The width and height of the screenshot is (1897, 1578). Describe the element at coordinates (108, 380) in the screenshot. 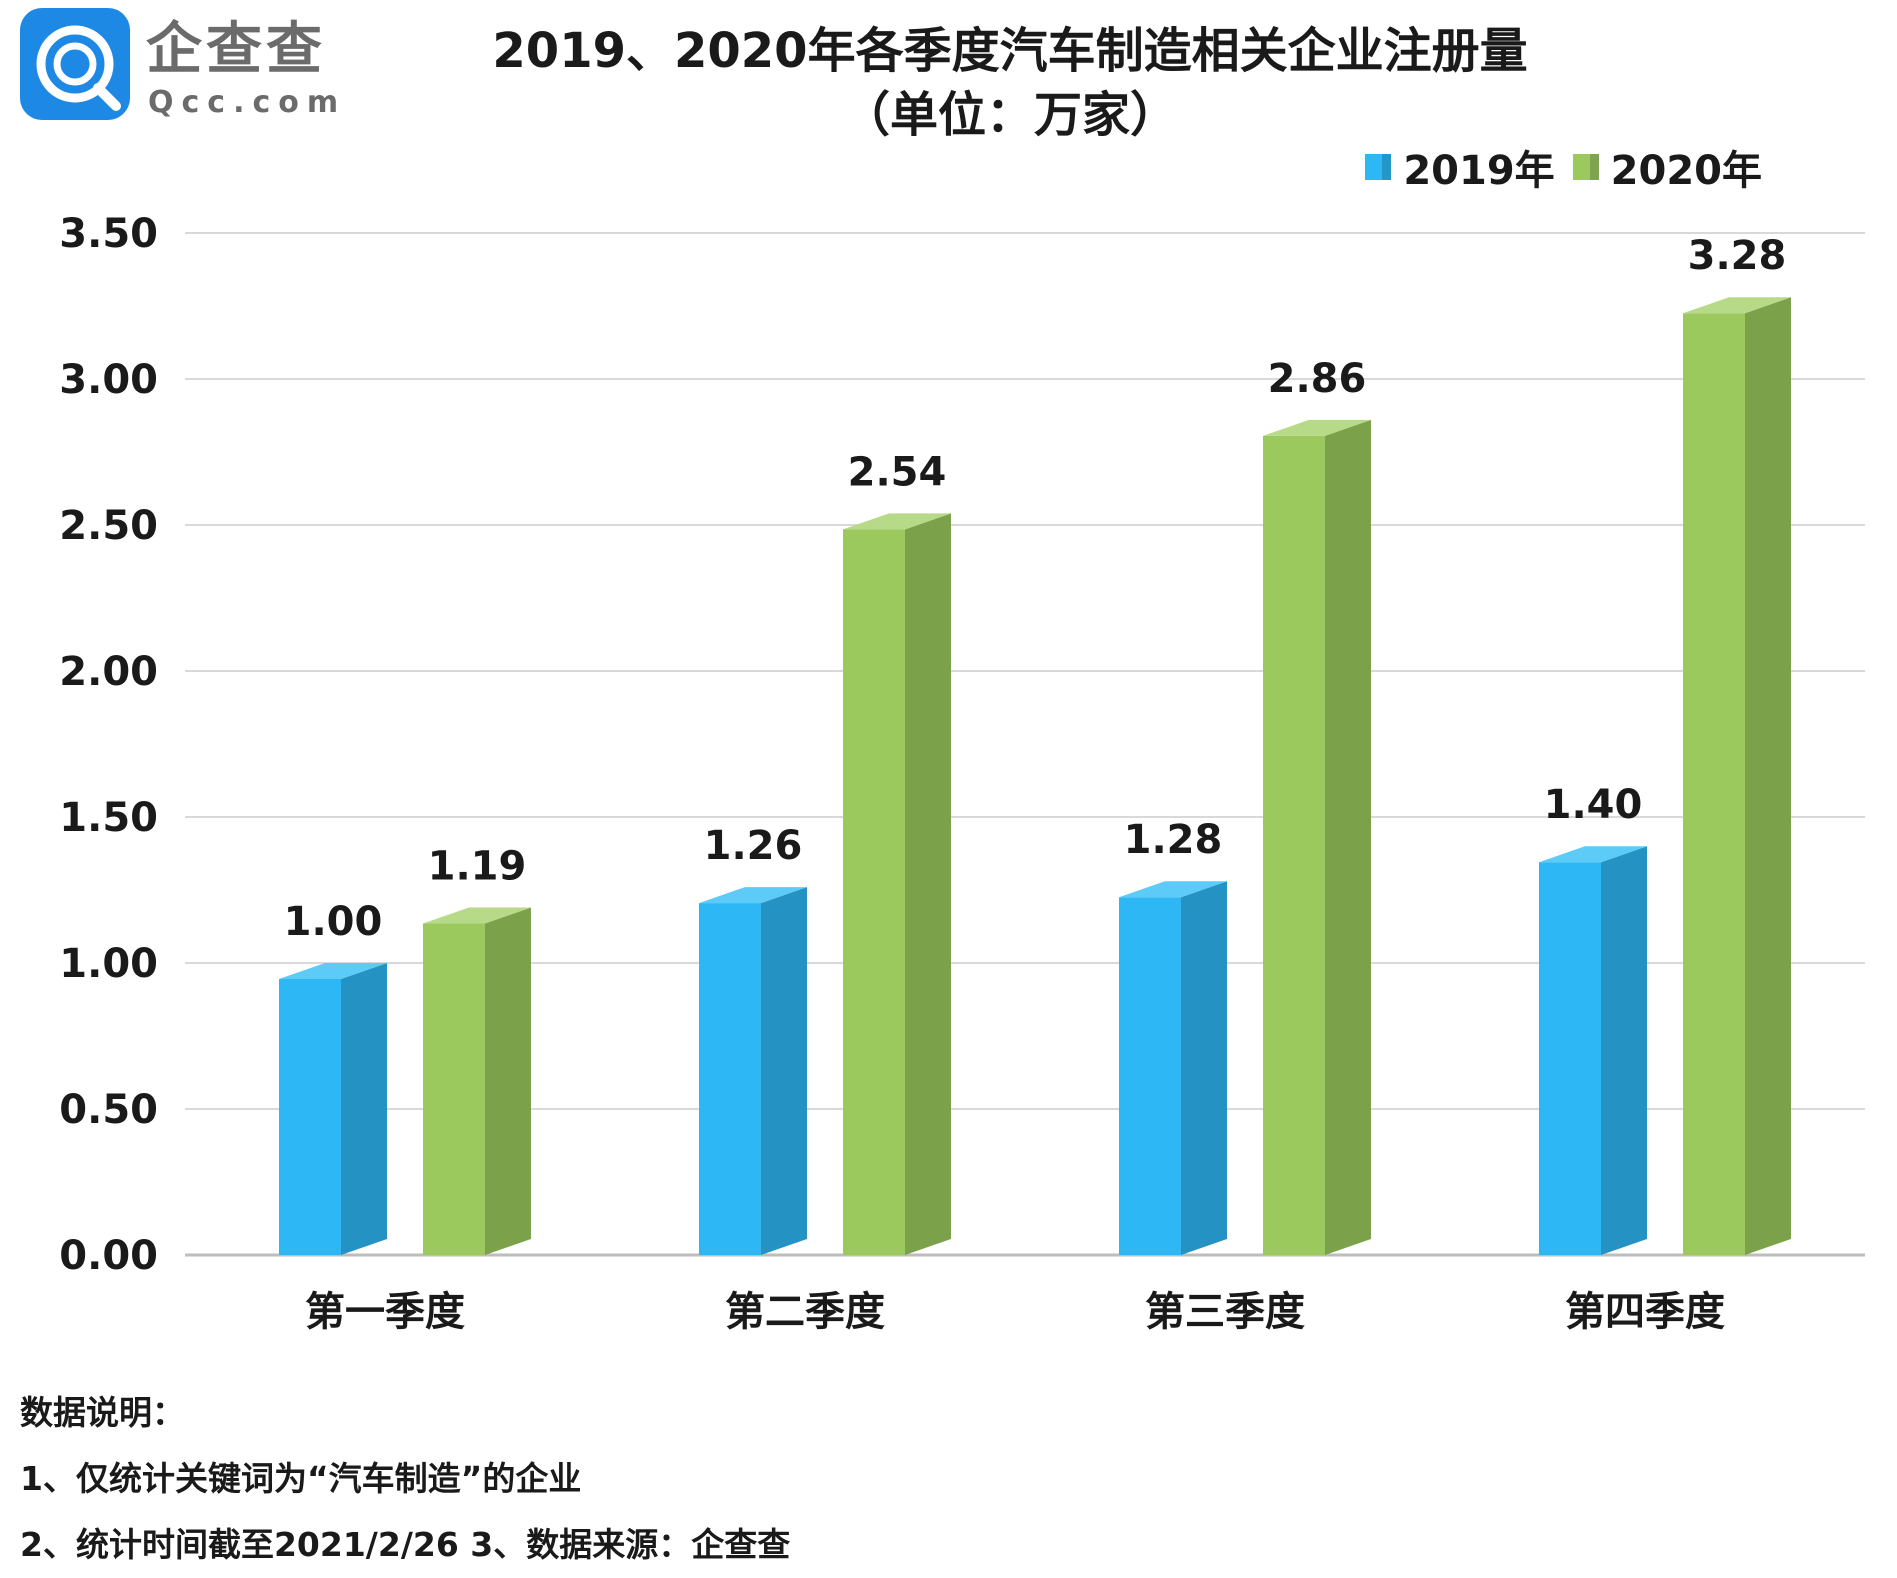

I see `y-tick-label: 3.00` at that location.